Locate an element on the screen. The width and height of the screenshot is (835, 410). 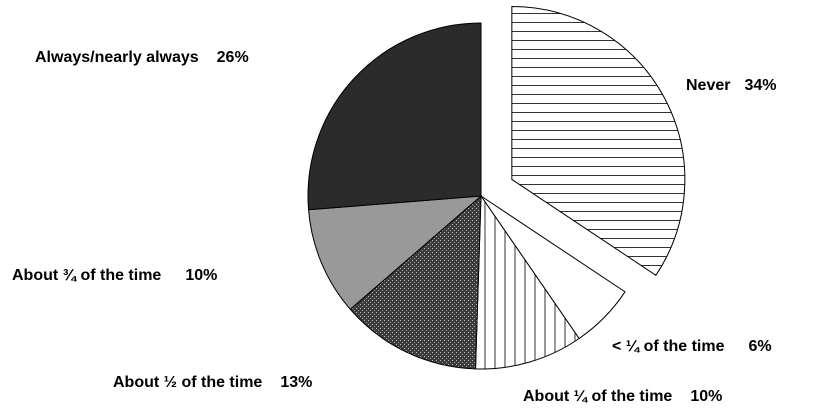
pie-slice-always-nearly-always is located at coordinates (394, 116).